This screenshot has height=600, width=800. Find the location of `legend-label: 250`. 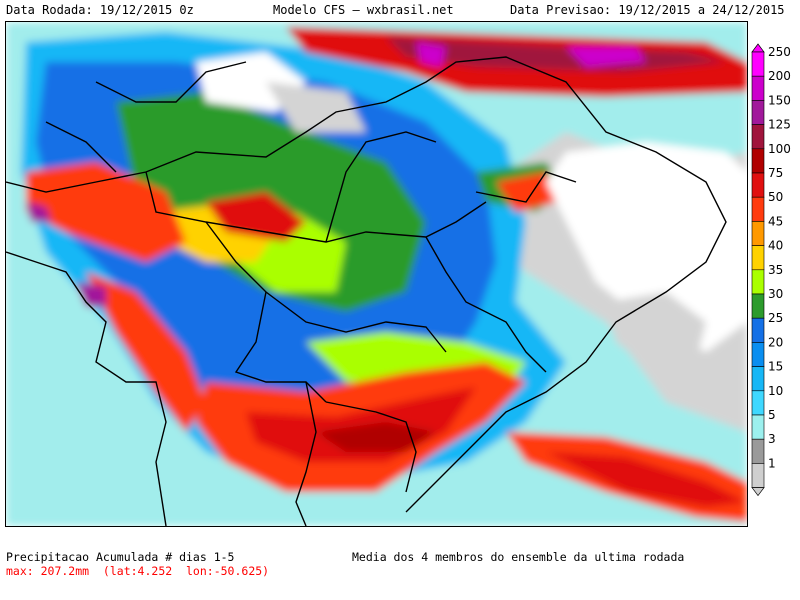

legend-label: 250 is located at coordinates (779, 52).